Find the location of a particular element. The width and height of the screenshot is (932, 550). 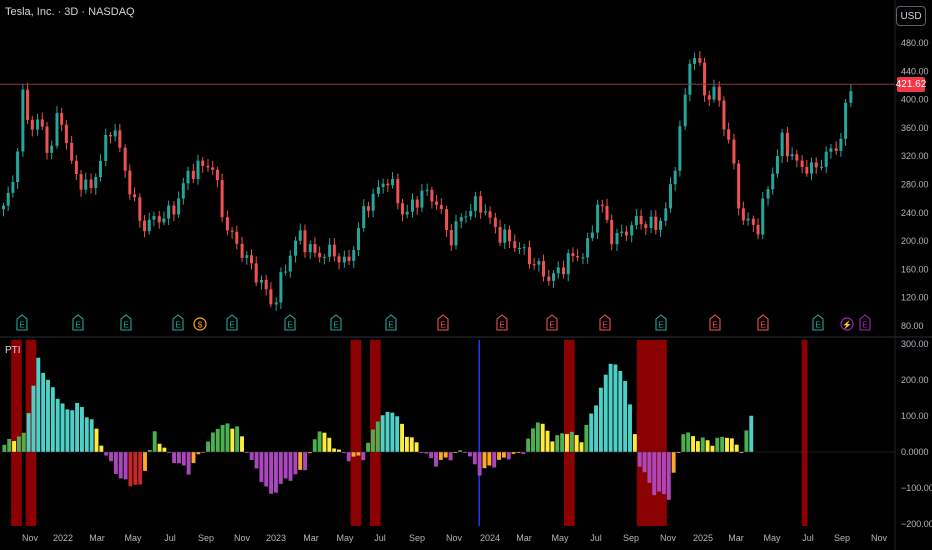

time-axis-tick: 2024 is located at coordinates (490, 538).